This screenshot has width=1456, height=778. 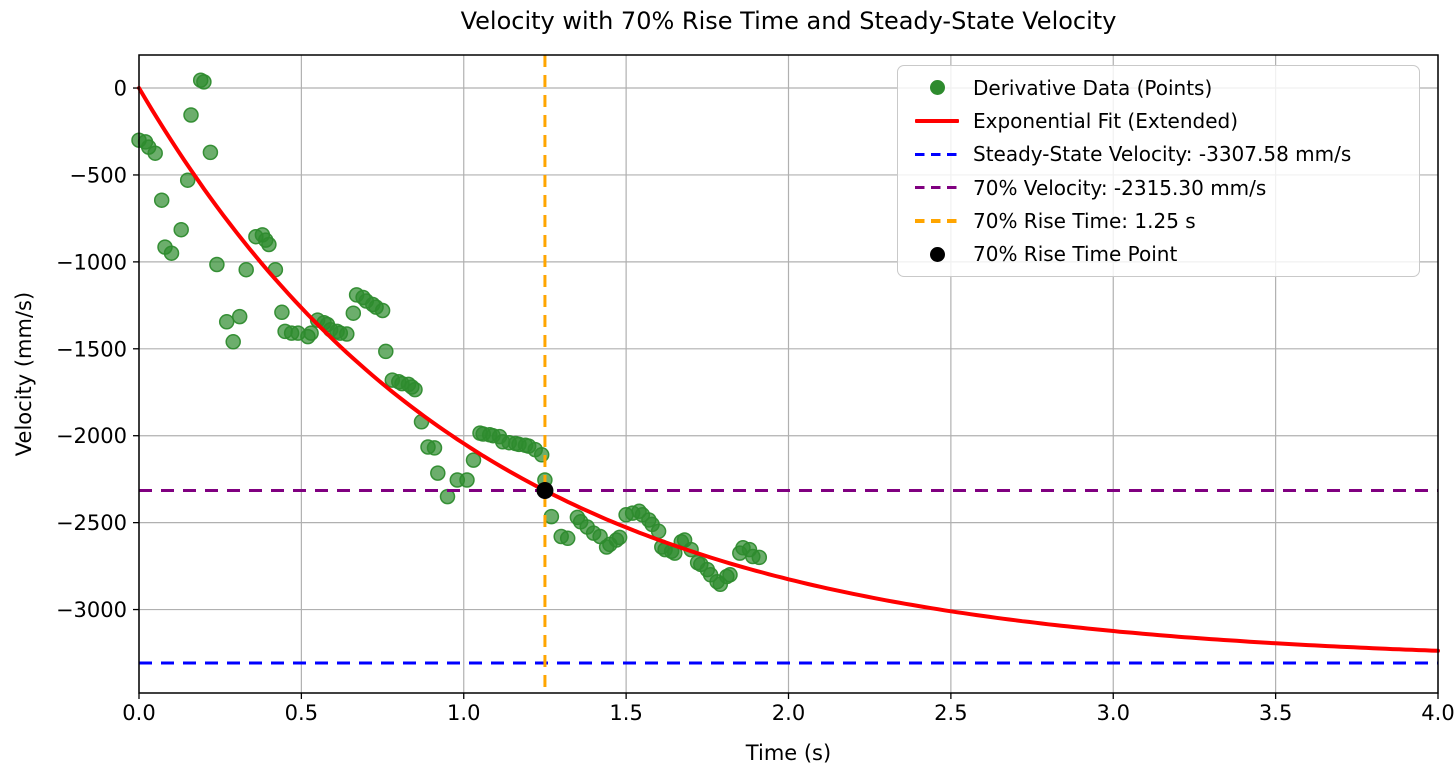 I want to click on x-tick-label: 0.0, so click(x=138, y=713).